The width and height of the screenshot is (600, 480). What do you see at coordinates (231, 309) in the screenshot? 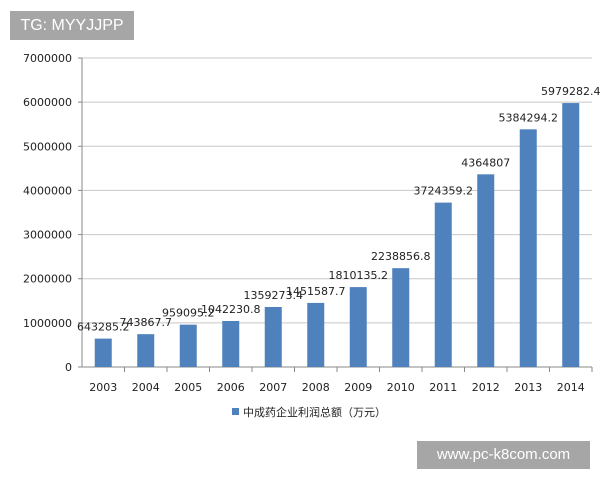
I see `data-label: 1042230.8` at bounding box center [231, 309].